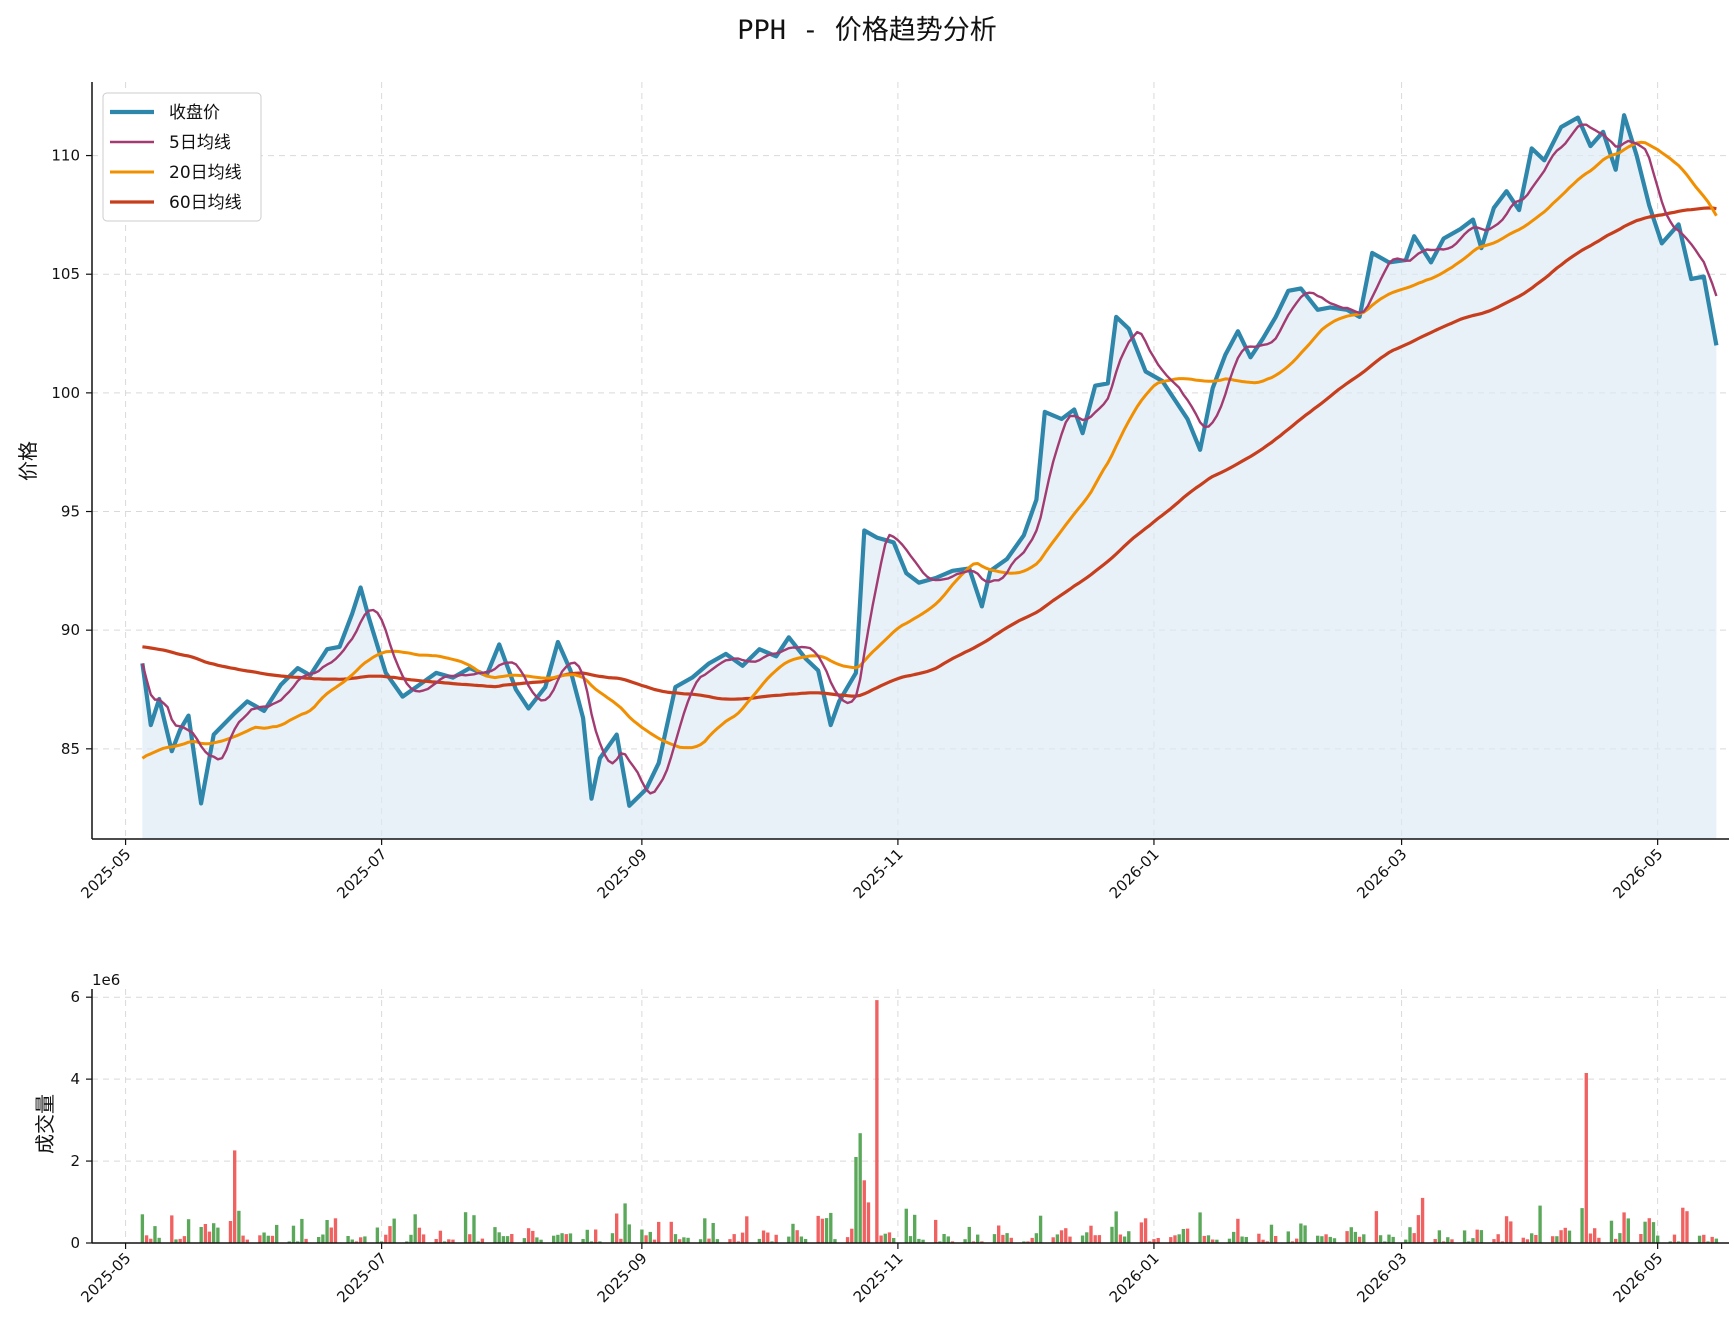 The image size is (1734, 1332). Describe the element at coordinates (105, 1277) in the screenshot. I see `volume-xtick-label: 2025-05` at that location.